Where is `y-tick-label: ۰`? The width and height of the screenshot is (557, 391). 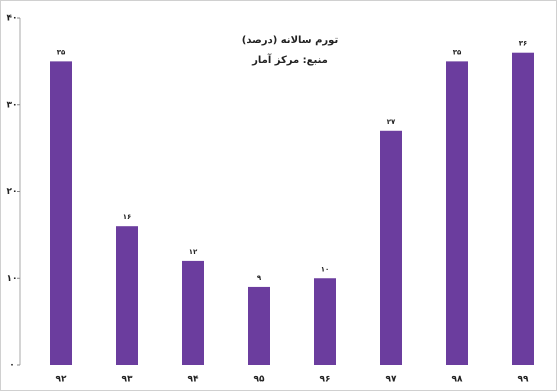
y-tick-label: ۰ is located at coordinates (12, 366).